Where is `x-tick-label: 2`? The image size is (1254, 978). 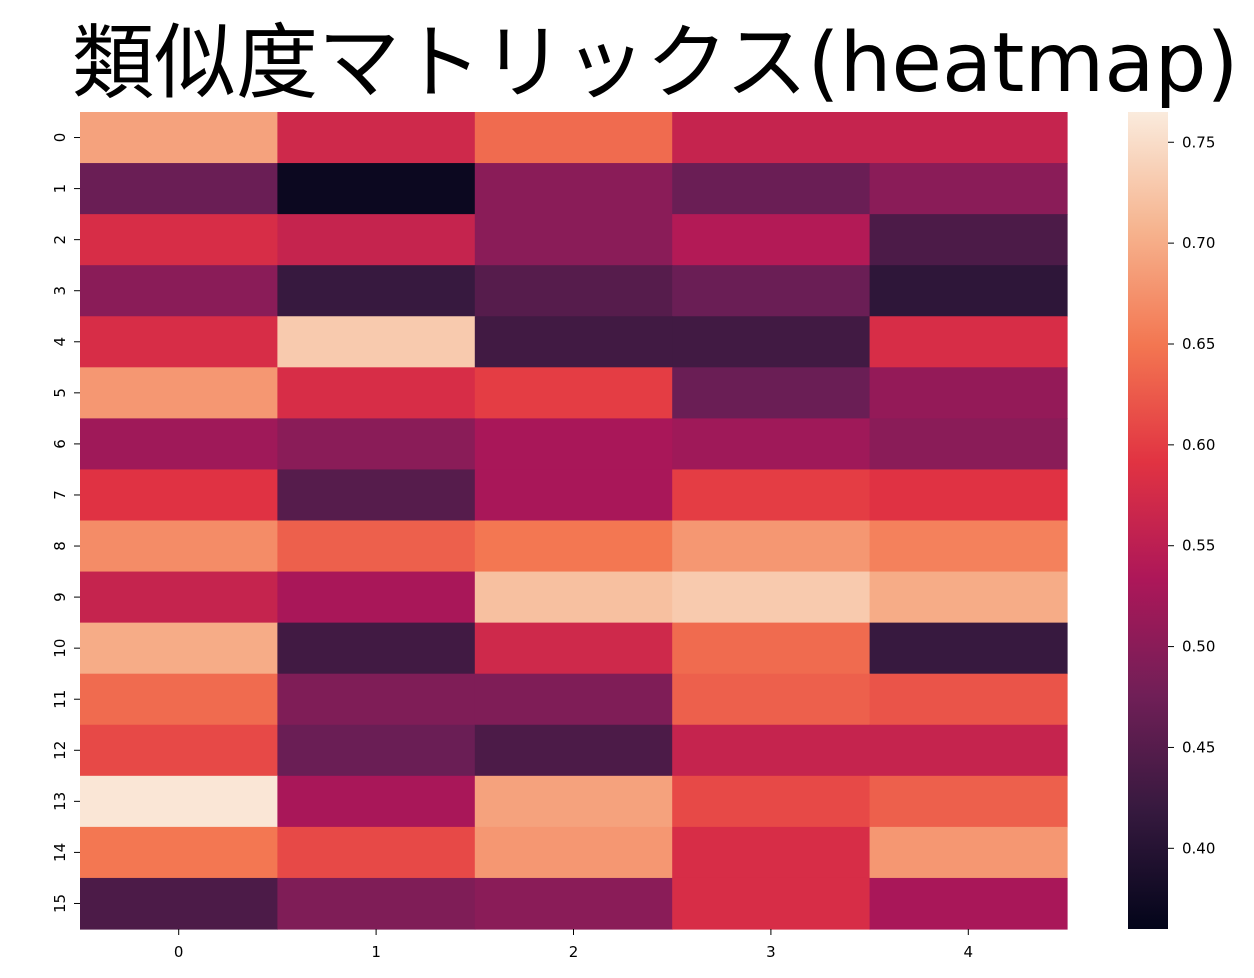 x-tick-label: 2 is located at coordinates (574, 952).